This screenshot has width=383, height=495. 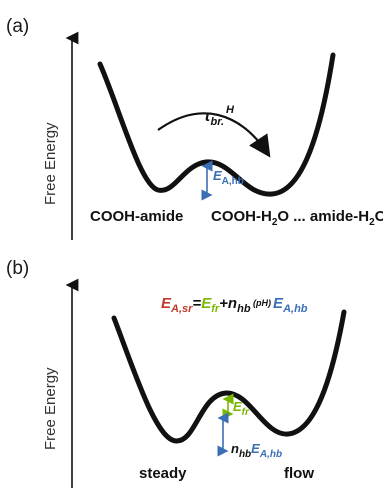 I want to click on panel-b-label: (b), so click(x=17, y=268).